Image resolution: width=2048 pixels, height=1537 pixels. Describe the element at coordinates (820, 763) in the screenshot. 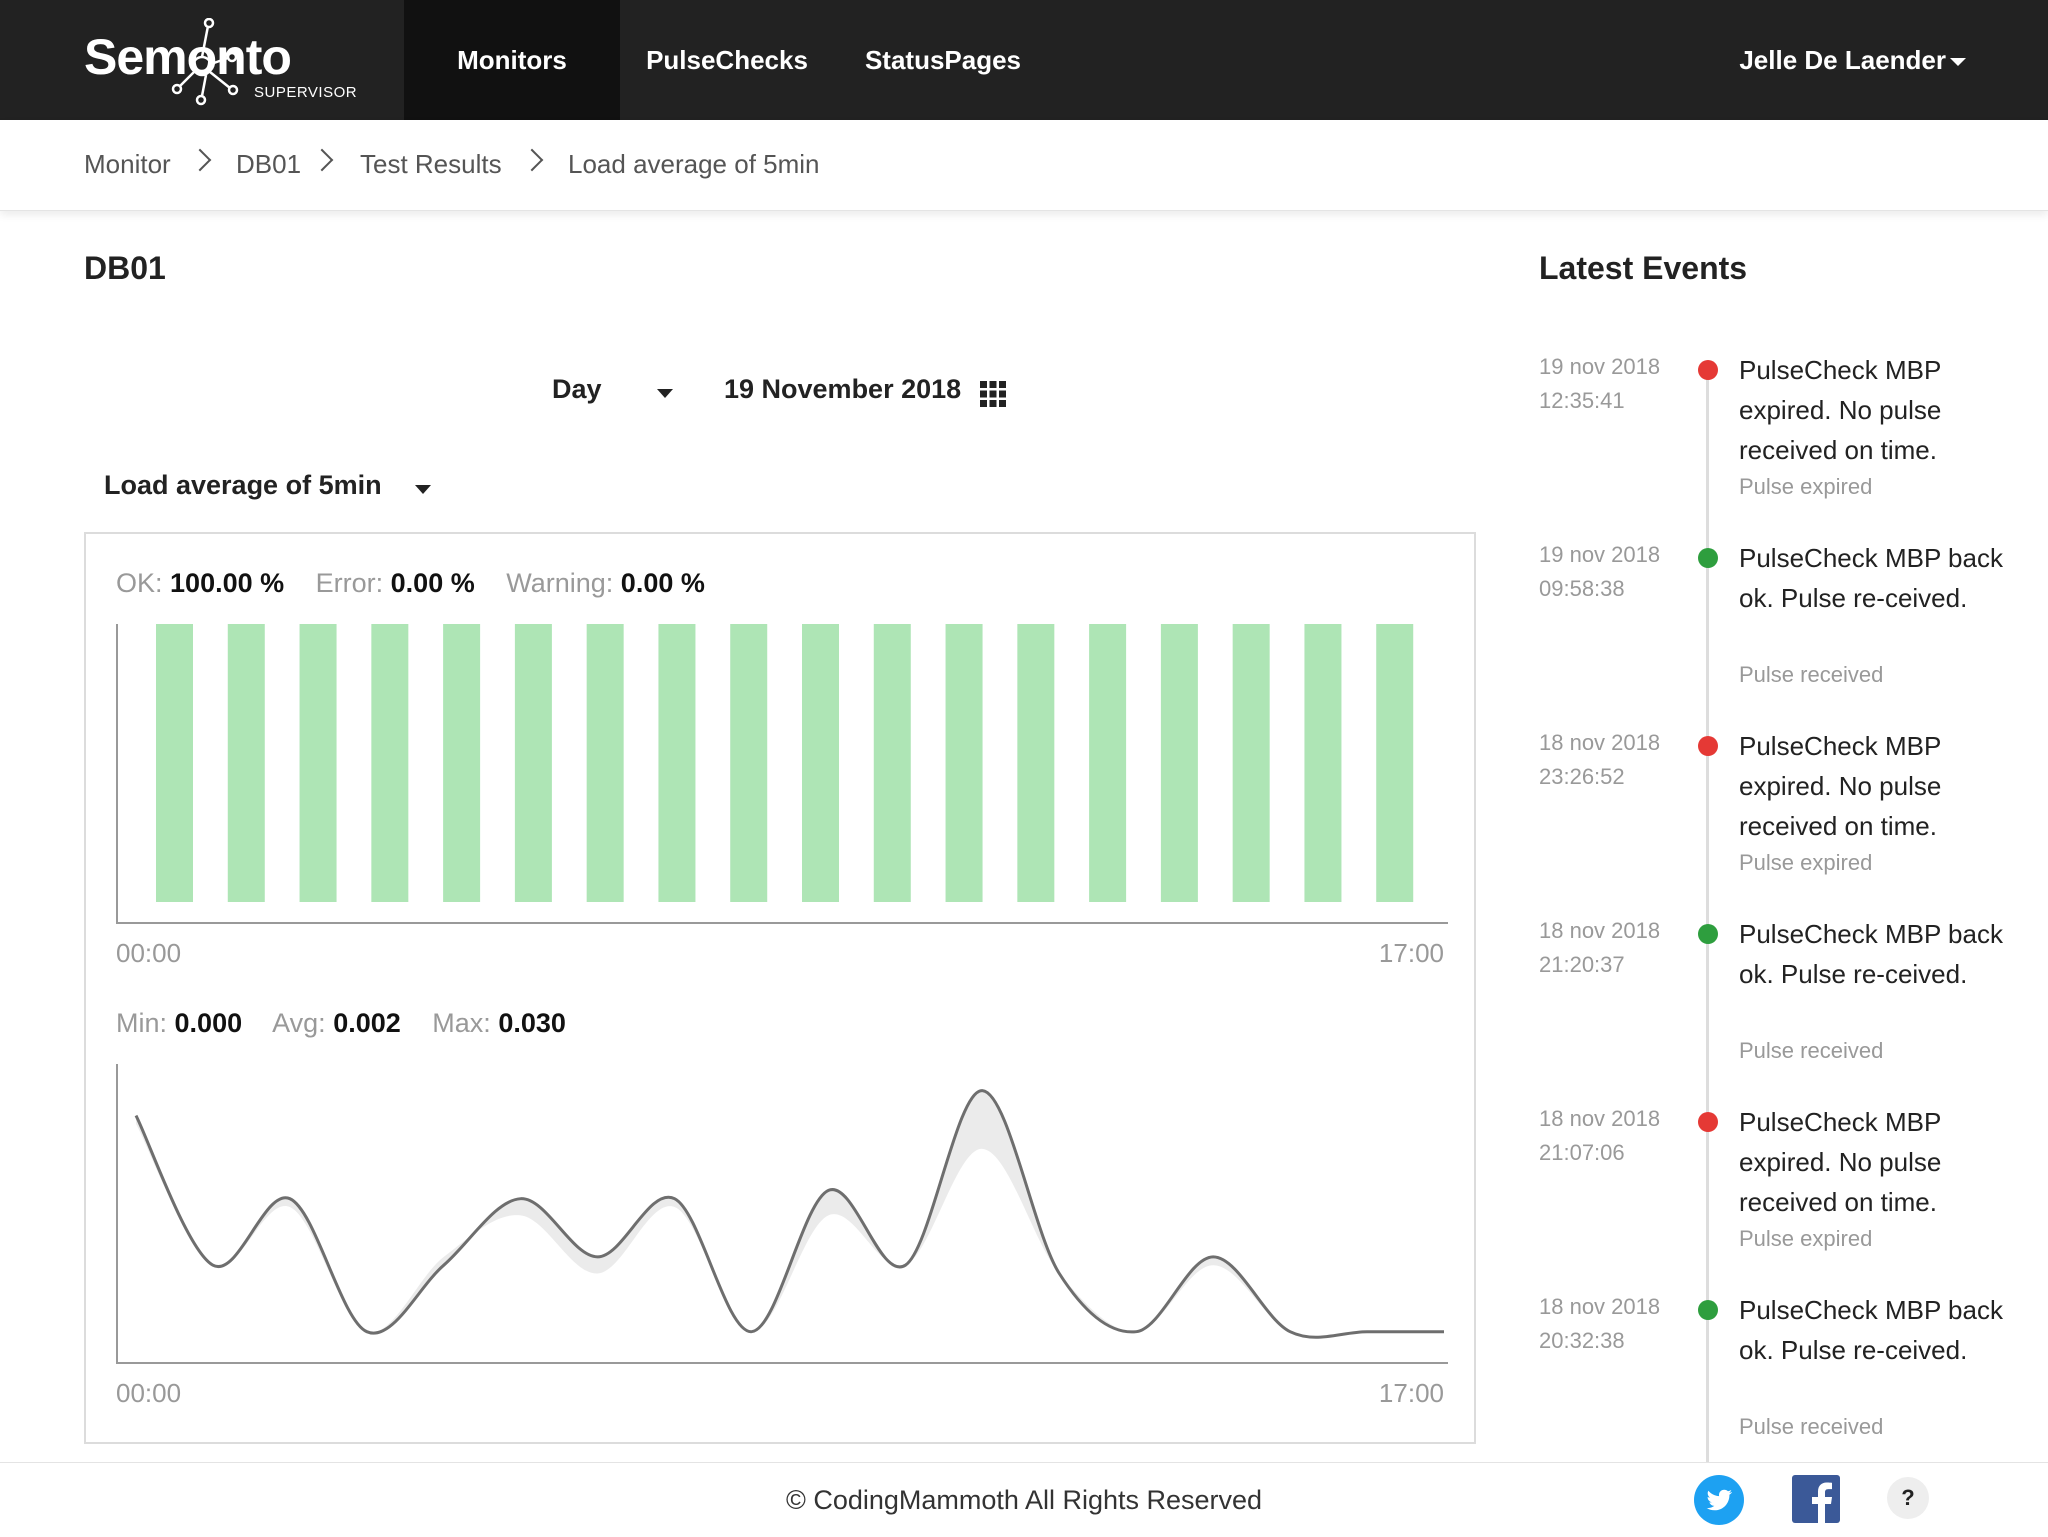

I see `status-bar-09:00` at that location.